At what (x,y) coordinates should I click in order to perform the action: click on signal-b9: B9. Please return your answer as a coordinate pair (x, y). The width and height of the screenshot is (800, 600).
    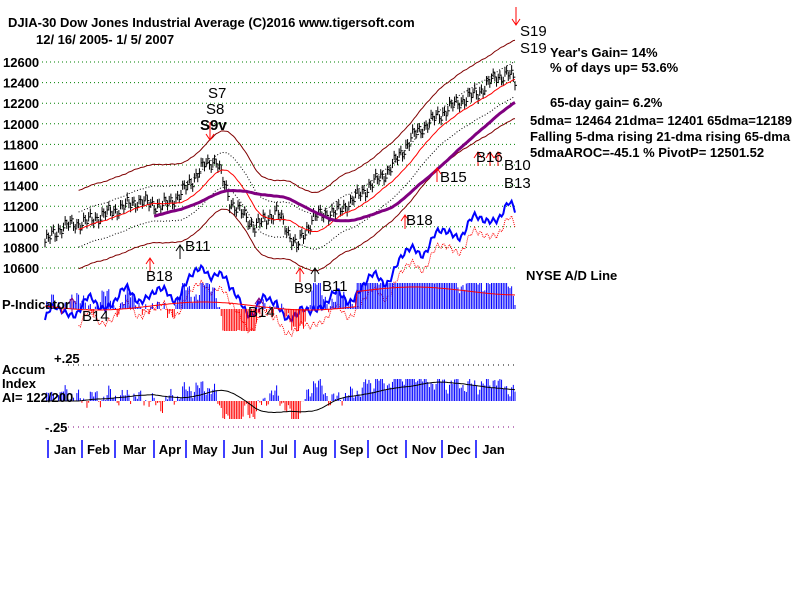
    Looking at the image, I should click on (303, 288).